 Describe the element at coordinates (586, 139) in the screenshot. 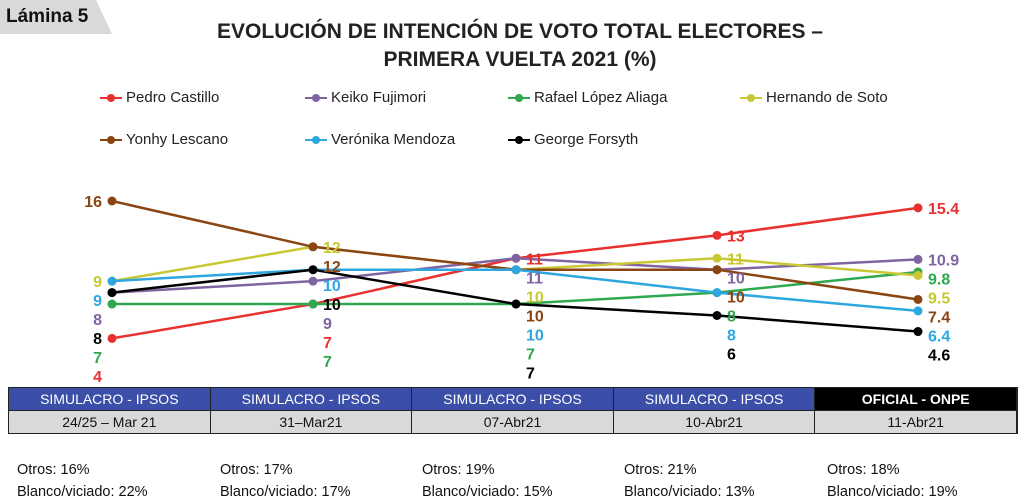

I see `legend-label: George Forsyth` at that location.